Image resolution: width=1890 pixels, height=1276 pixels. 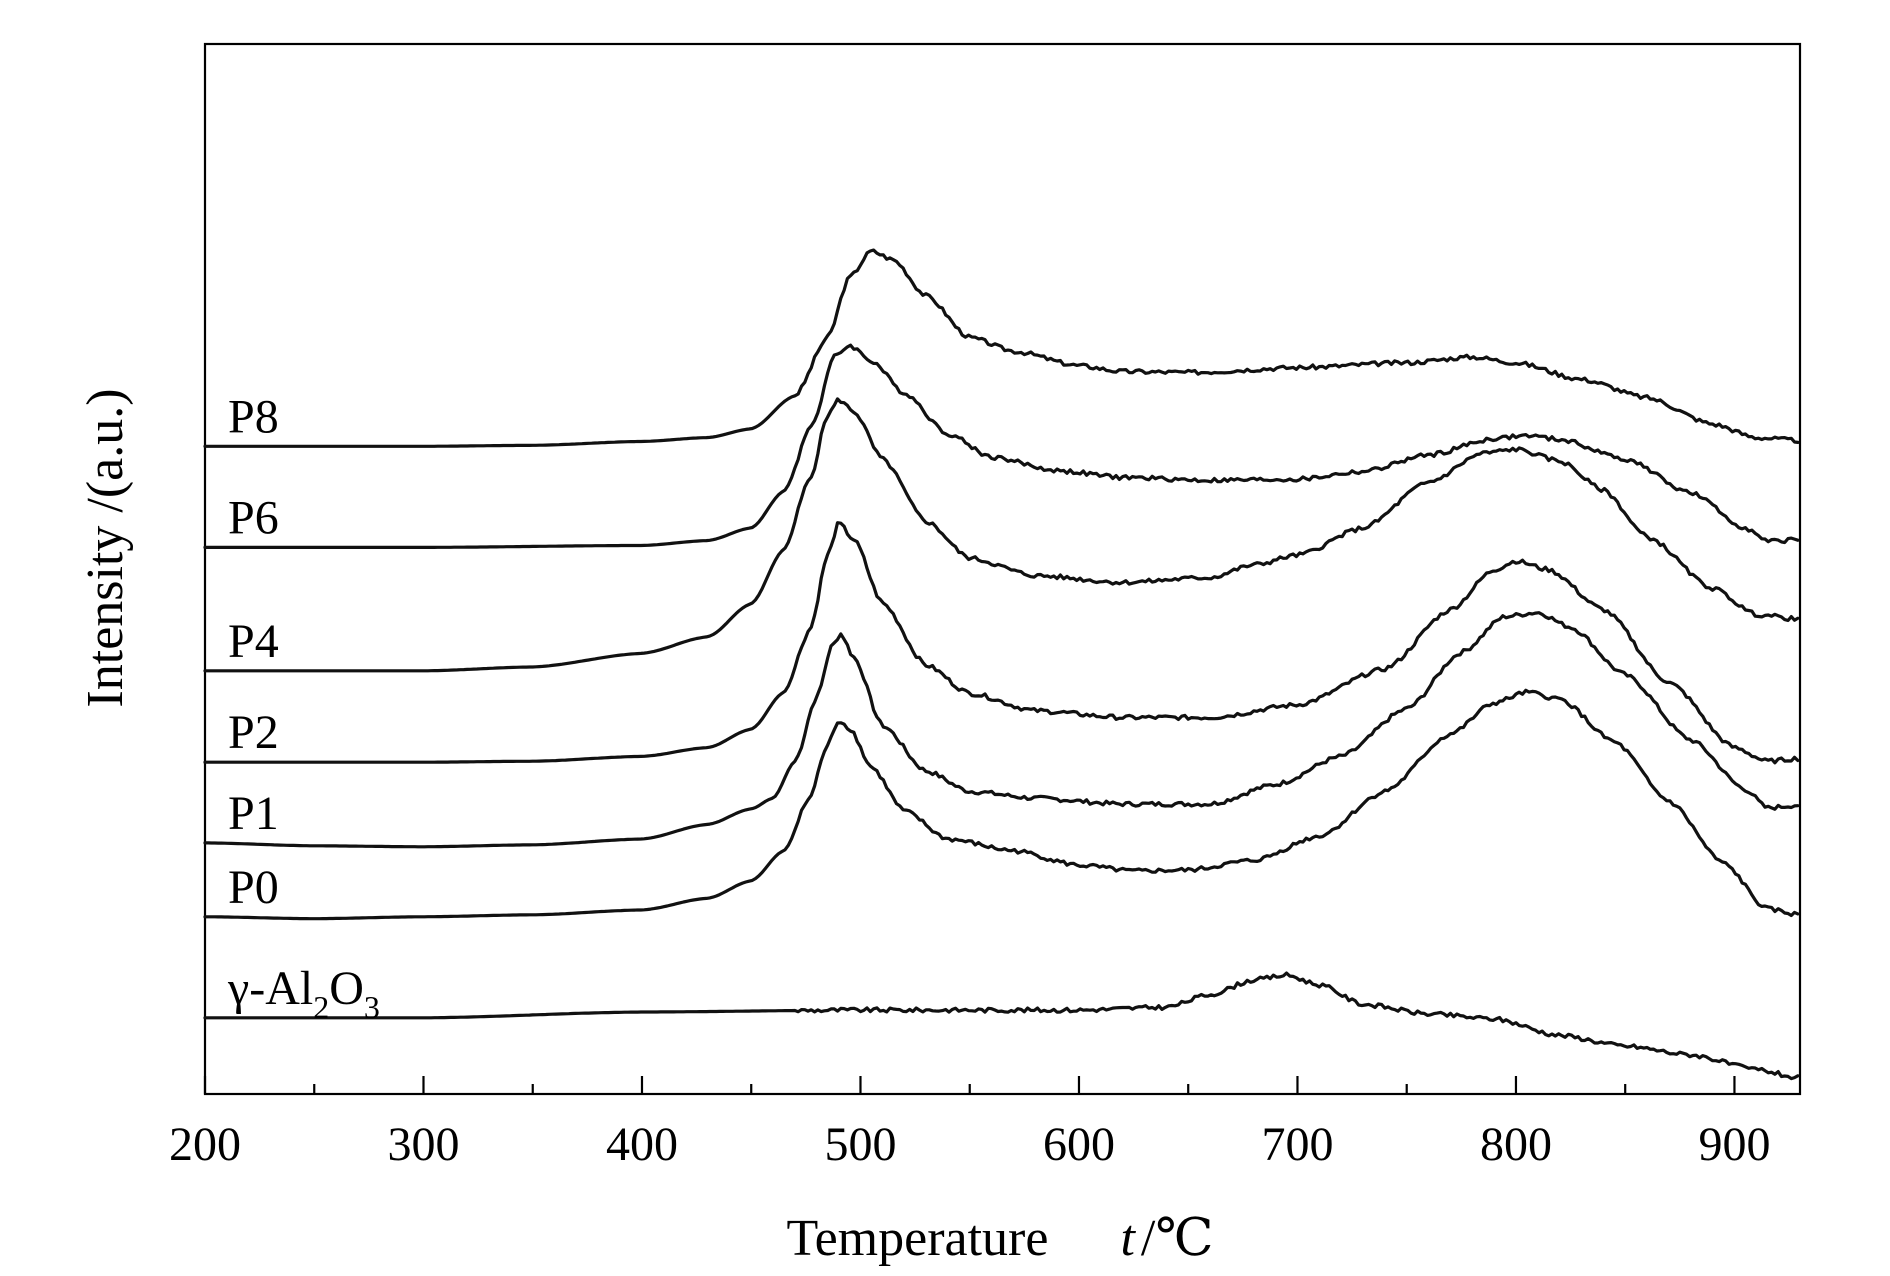 I want to click on series-label: P8, so click(x=253, y=416).